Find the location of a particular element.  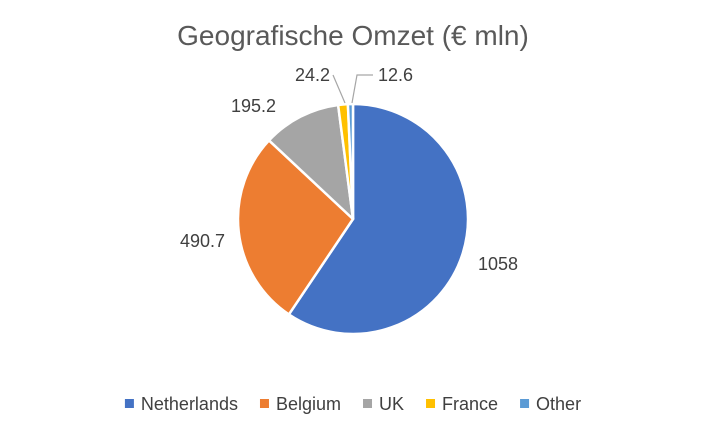

data-label-uk: 195.2 is located at coordinates (253, 106).